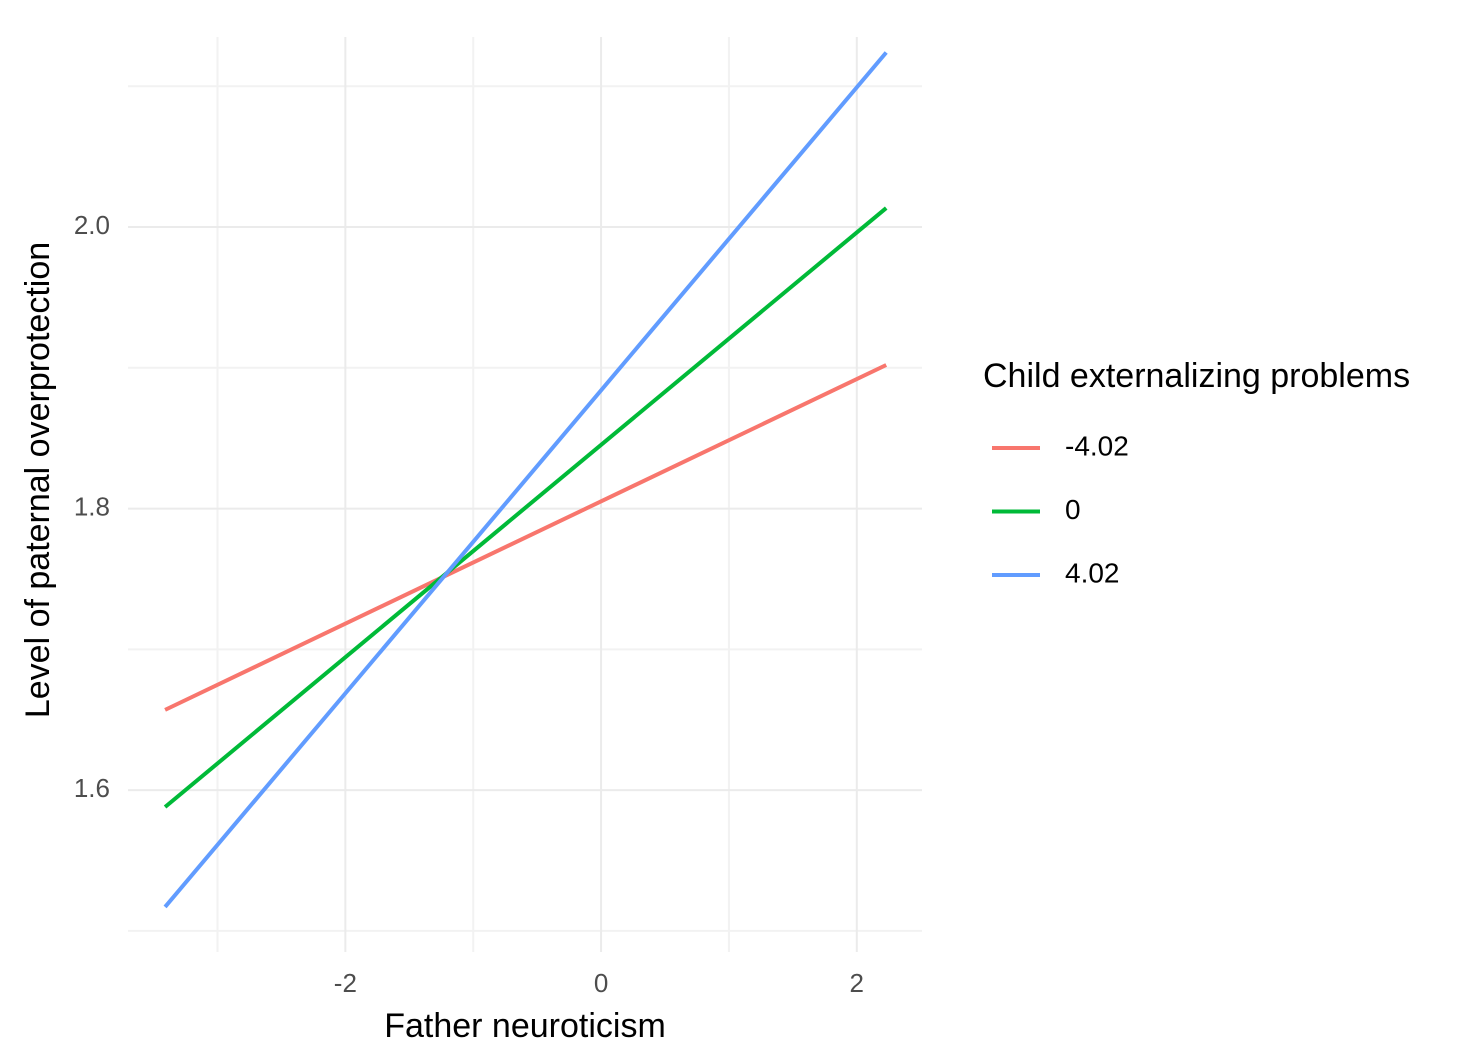 This screenshot has width=1476, height=1048. What do you see at coordinates (857, 983) in the screenshot?
I see `x-tick-label: 2` at bounding box center [857, 983].